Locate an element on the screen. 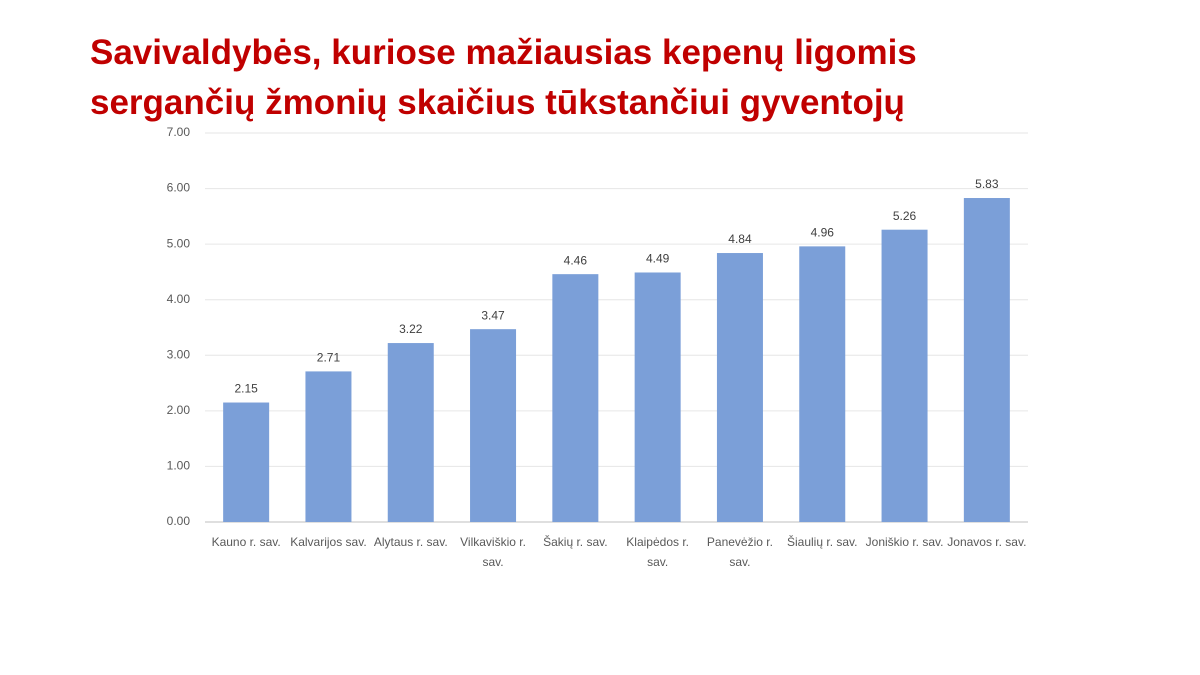 The width and height of the screenshot is (1200, 675). data-label: 5.83 is located at coordinates (987, 184).